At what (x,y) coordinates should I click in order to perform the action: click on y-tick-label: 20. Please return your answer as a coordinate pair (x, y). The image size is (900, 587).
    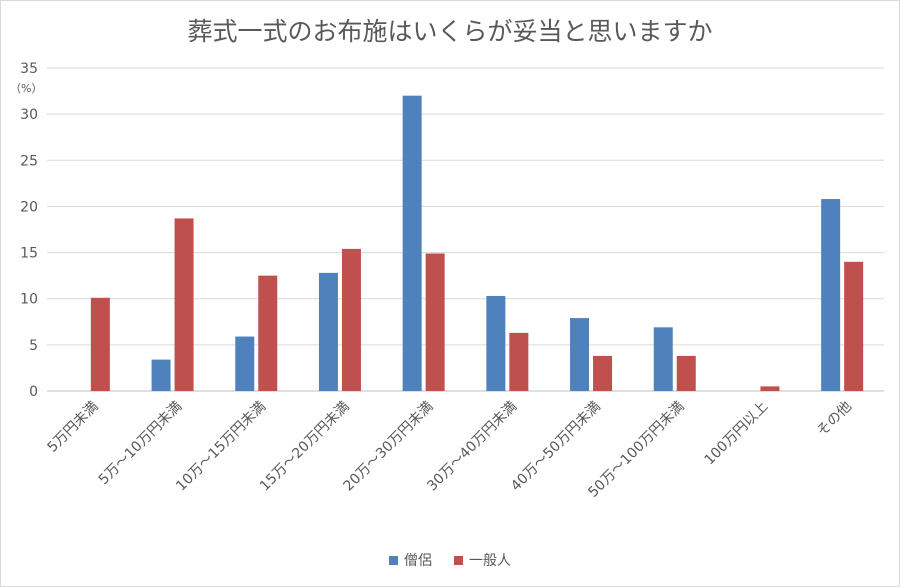
    Looking at the image, I should click on (29, 207).